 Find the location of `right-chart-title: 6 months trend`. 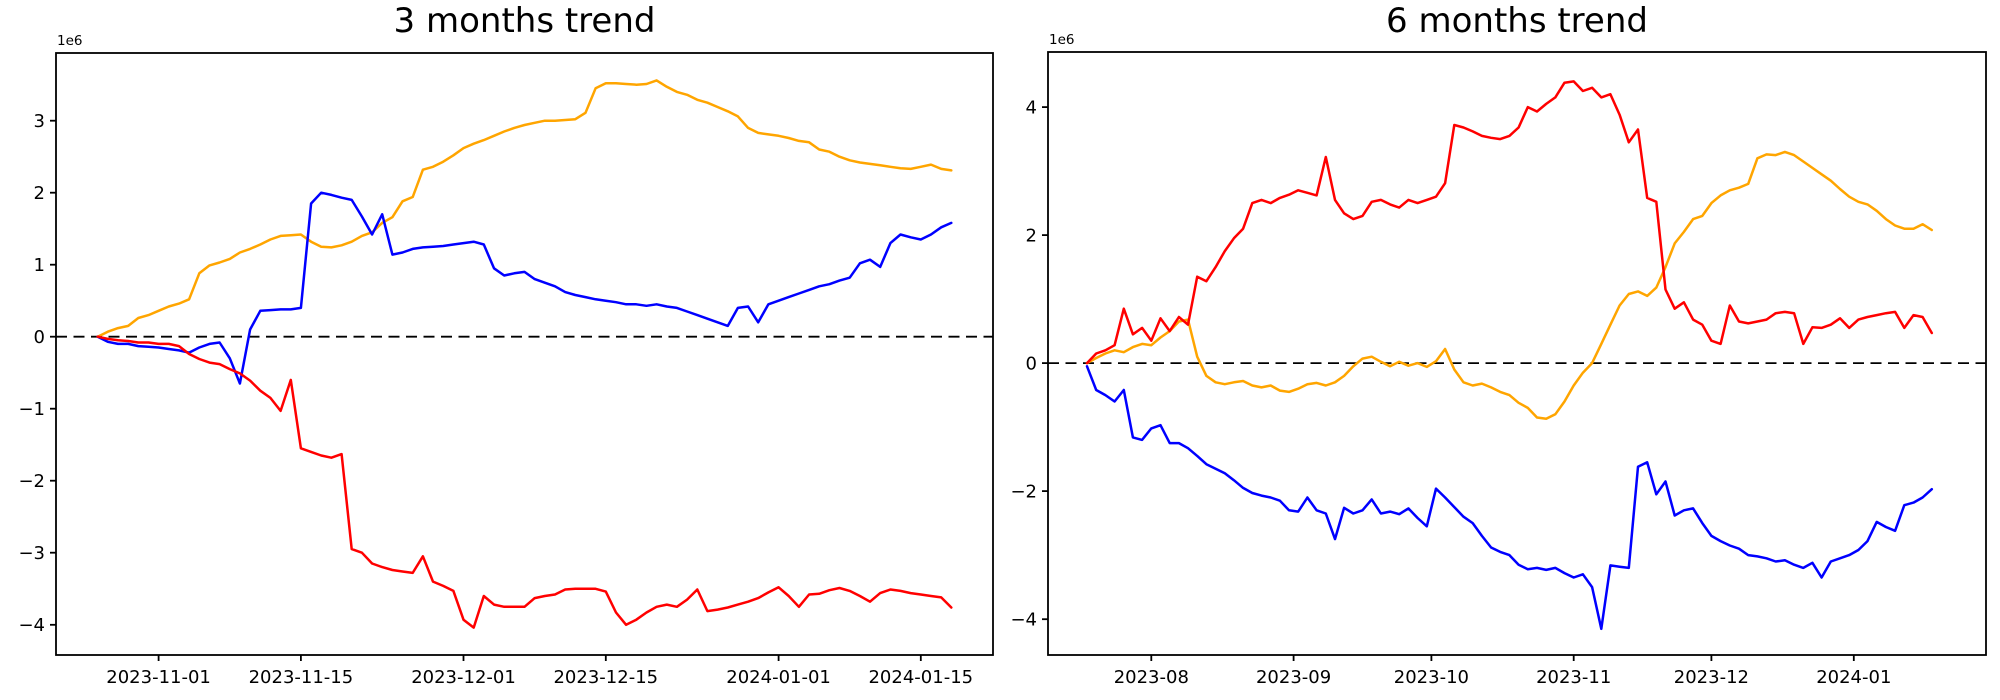

right-chart-title: 6 months trend is located at coordinates (1517, 21).